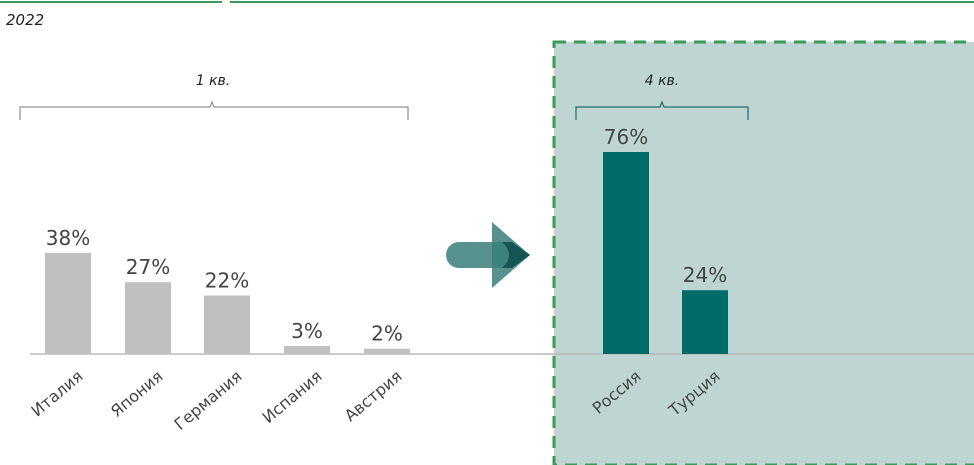 This screenshot has width=974, height=465. I want to click on arrow-icon, so click(488, 255).